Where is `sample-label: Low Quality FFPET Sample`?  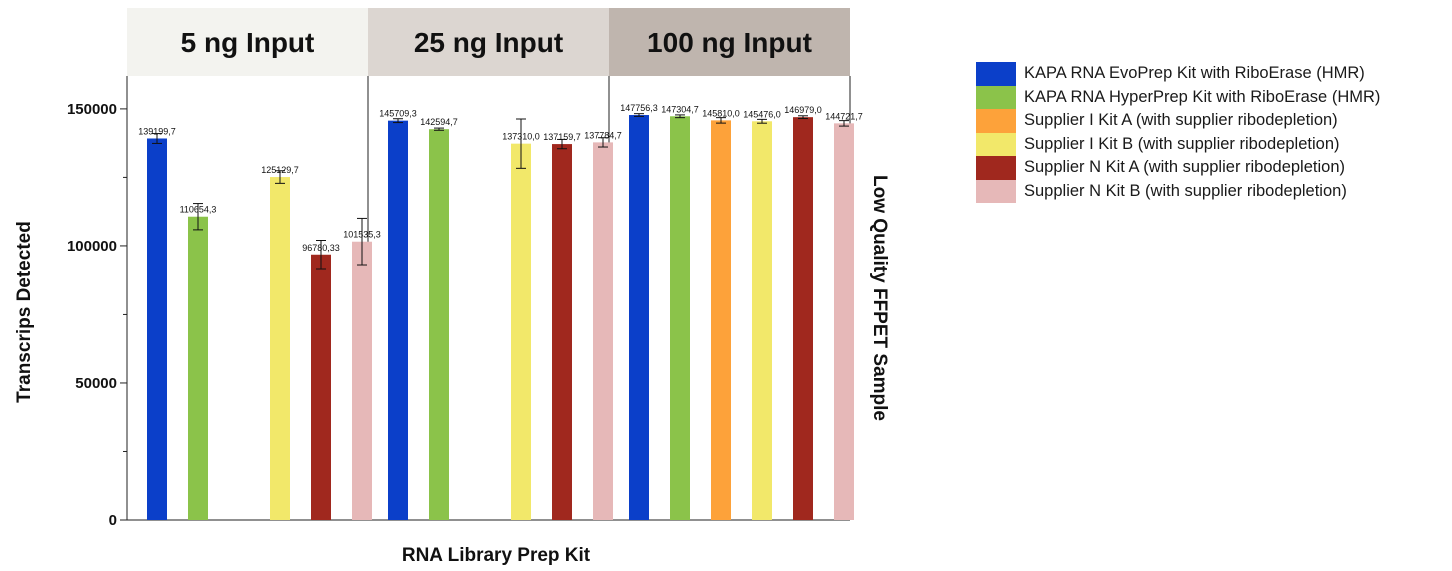 sample-label: Low Quality FFPET Sample is located at coordinates (879, 298).